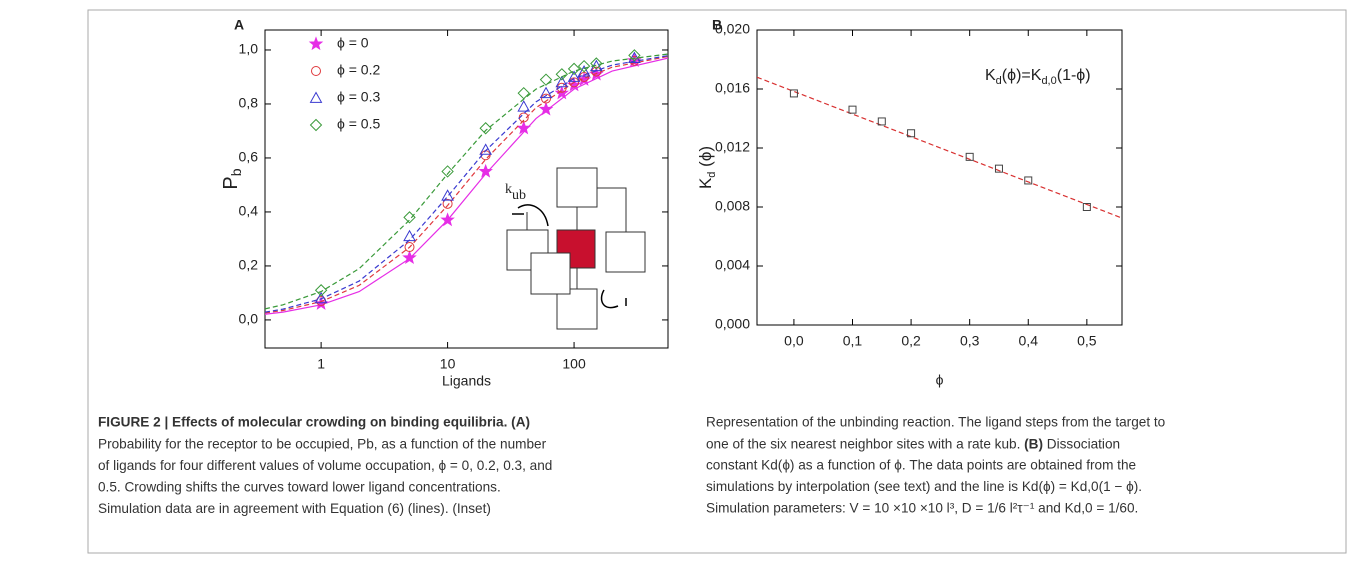 This screenshot has height=561, width=1362. Describe the element at coordinates (231, 182) in the screenshot. I see `text-part: P` at that location.